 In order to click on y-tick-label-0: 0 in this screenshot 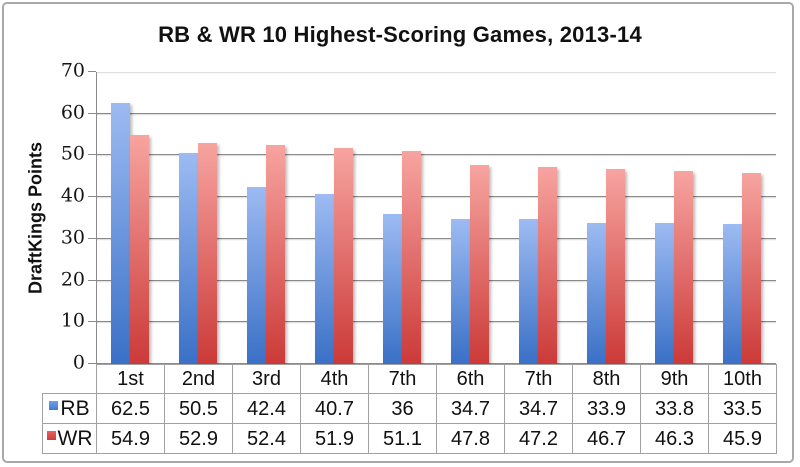, I will do `click(78, 362)`.